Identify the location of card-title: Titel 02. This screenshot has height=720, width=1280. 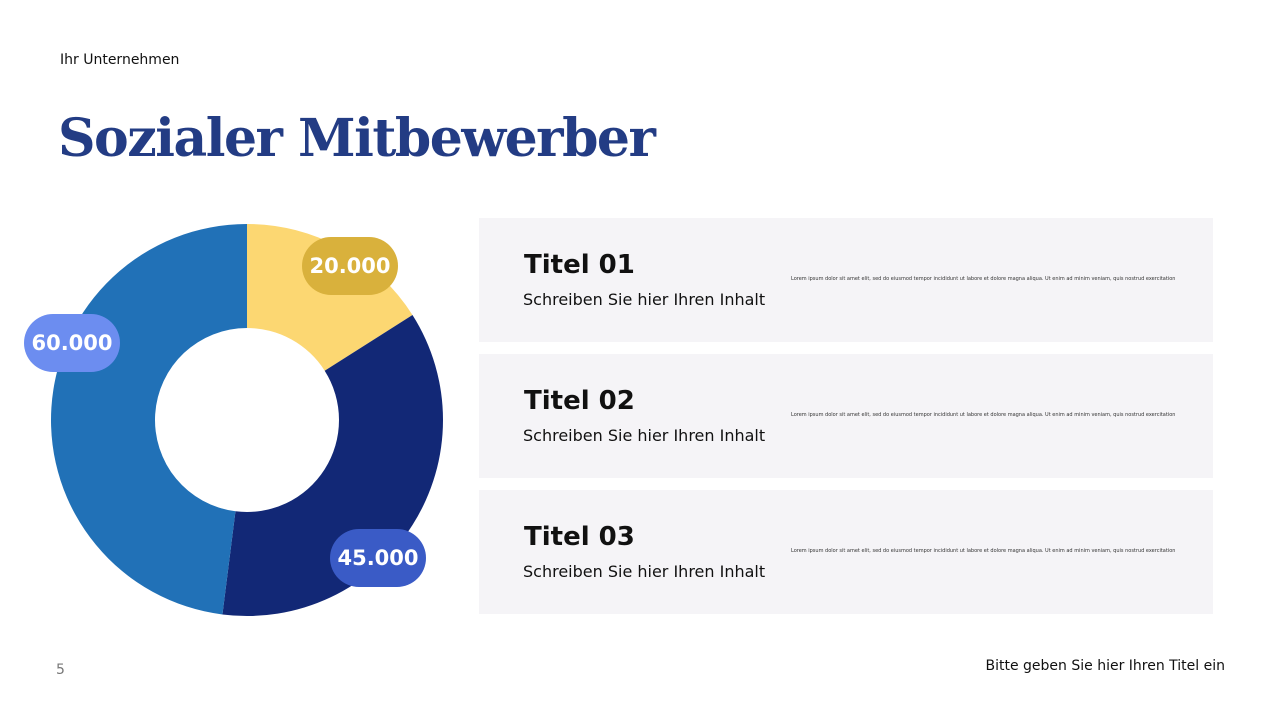
(579, 401).